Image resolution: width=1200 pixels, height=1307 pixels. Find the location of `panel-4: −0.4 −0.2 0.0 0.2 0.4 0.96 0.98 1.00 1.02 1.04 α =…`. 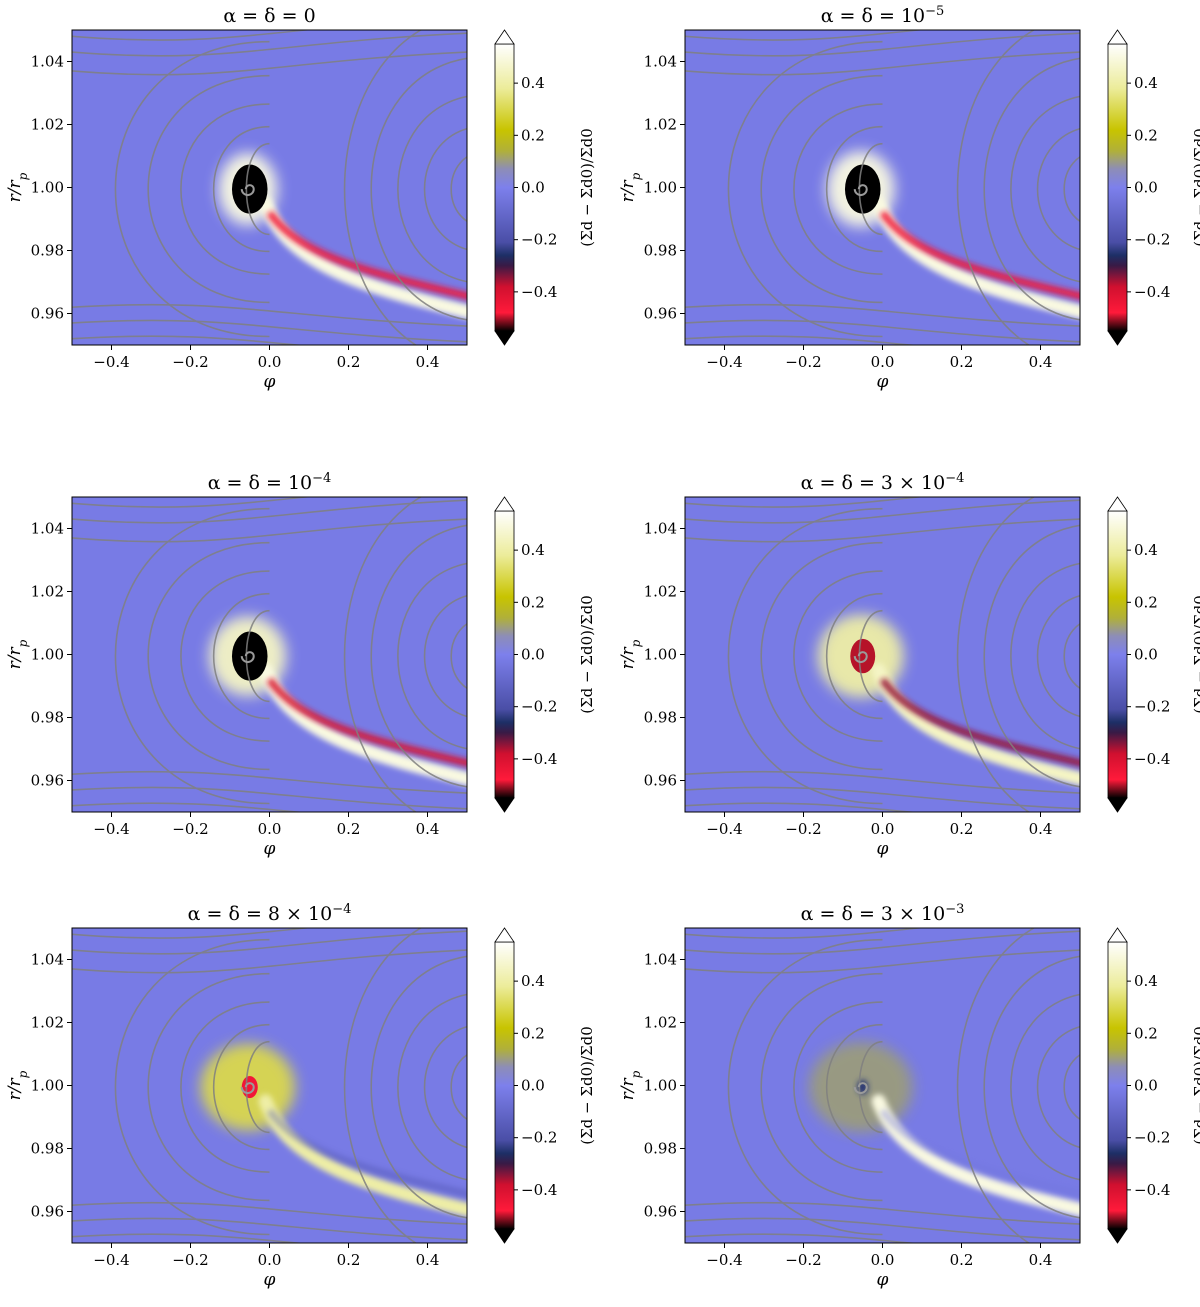

panel-4: −0.4 −0.2 0.0 0.2 0.4 0.96 0.98 1.00 1.02 1.04 α =… is located at coordinates (909, 665).